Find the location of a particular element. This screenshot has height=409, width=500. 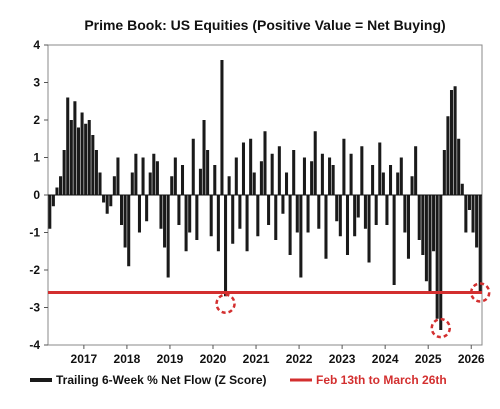

y-tick-label: 2 is located at coordinates (36, 120).